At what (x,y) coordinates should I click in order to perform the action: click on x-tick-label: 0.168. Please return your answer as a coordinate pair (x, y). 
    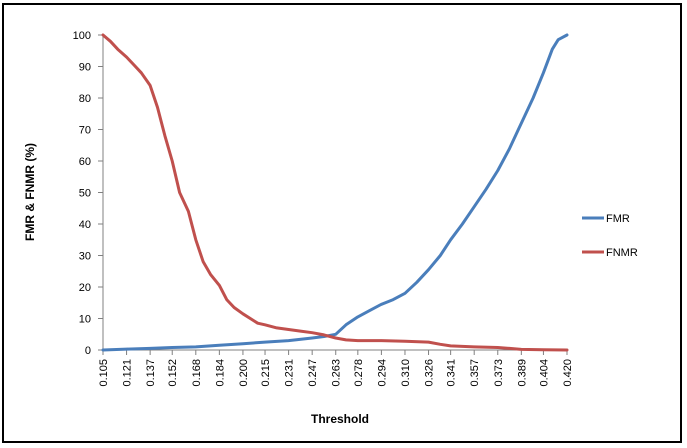
    Looking at the image, I should click on (197, 373).